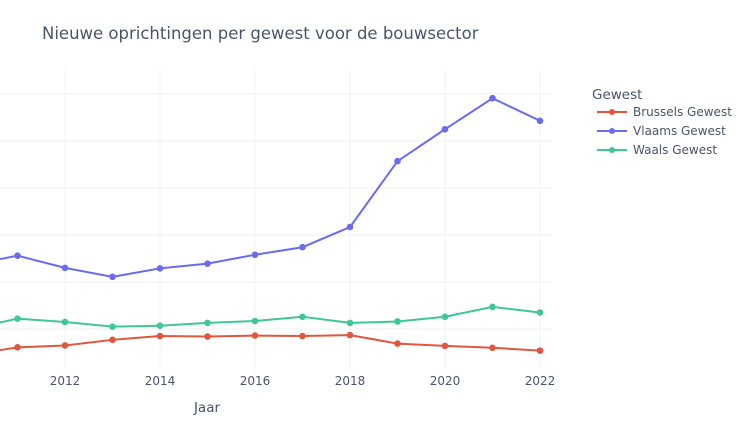 The width and height of the screenshot is (750, 422). I want to click on legend-label: Waals Gewest, so click(675, 150).